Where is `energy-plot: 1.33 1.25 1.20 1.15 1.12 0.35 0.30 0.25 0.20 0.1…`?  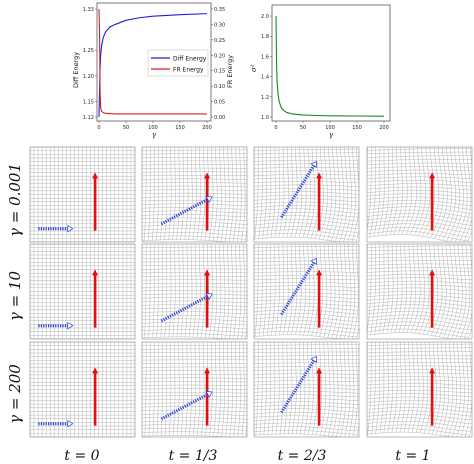 energy-plot: 1.33 1.25 1.20 1.15 1.12 0.35 0.30 0.25 0.20 0.1… is located at coordinates (153, 70).